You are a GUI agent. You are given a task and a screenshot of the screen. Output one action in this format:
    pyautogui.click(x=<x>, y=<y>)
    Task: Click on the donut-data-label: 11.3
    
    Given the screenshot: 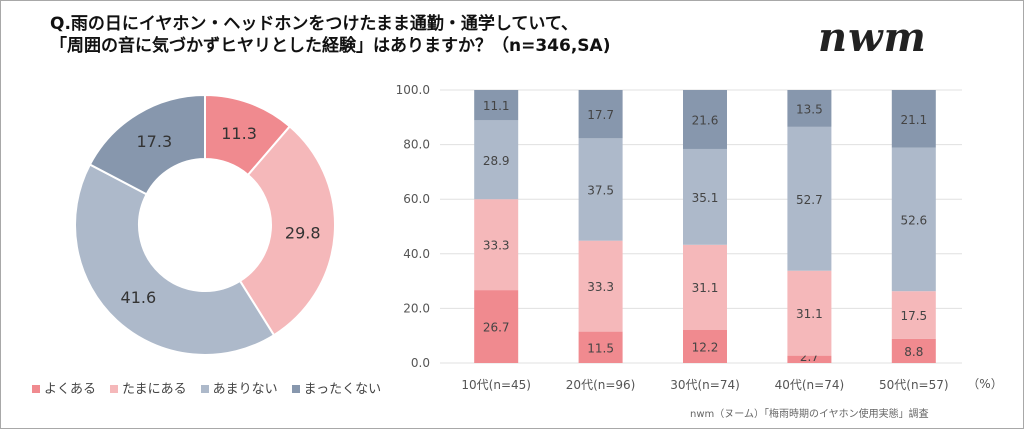 What is the action you would take?
    pyautogui.click(x=239, y=133)
    